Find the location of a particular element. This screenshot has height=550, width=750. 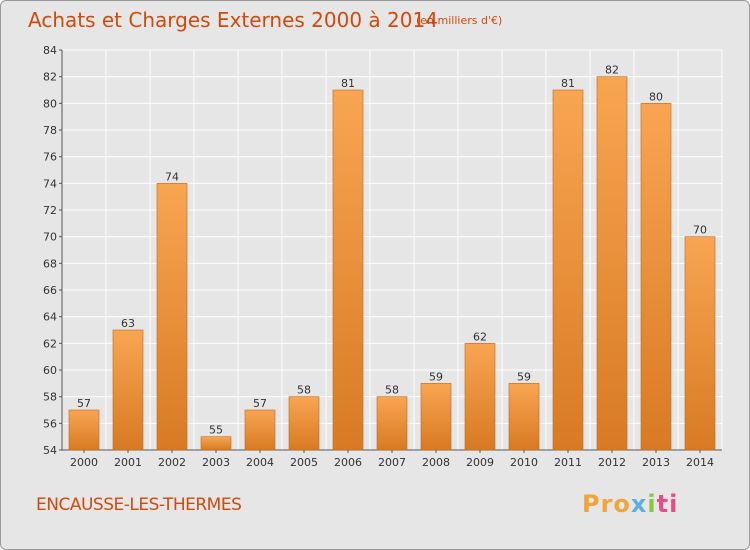

x-tick-label-2003: 2003 is located at coordinates (216, 462).